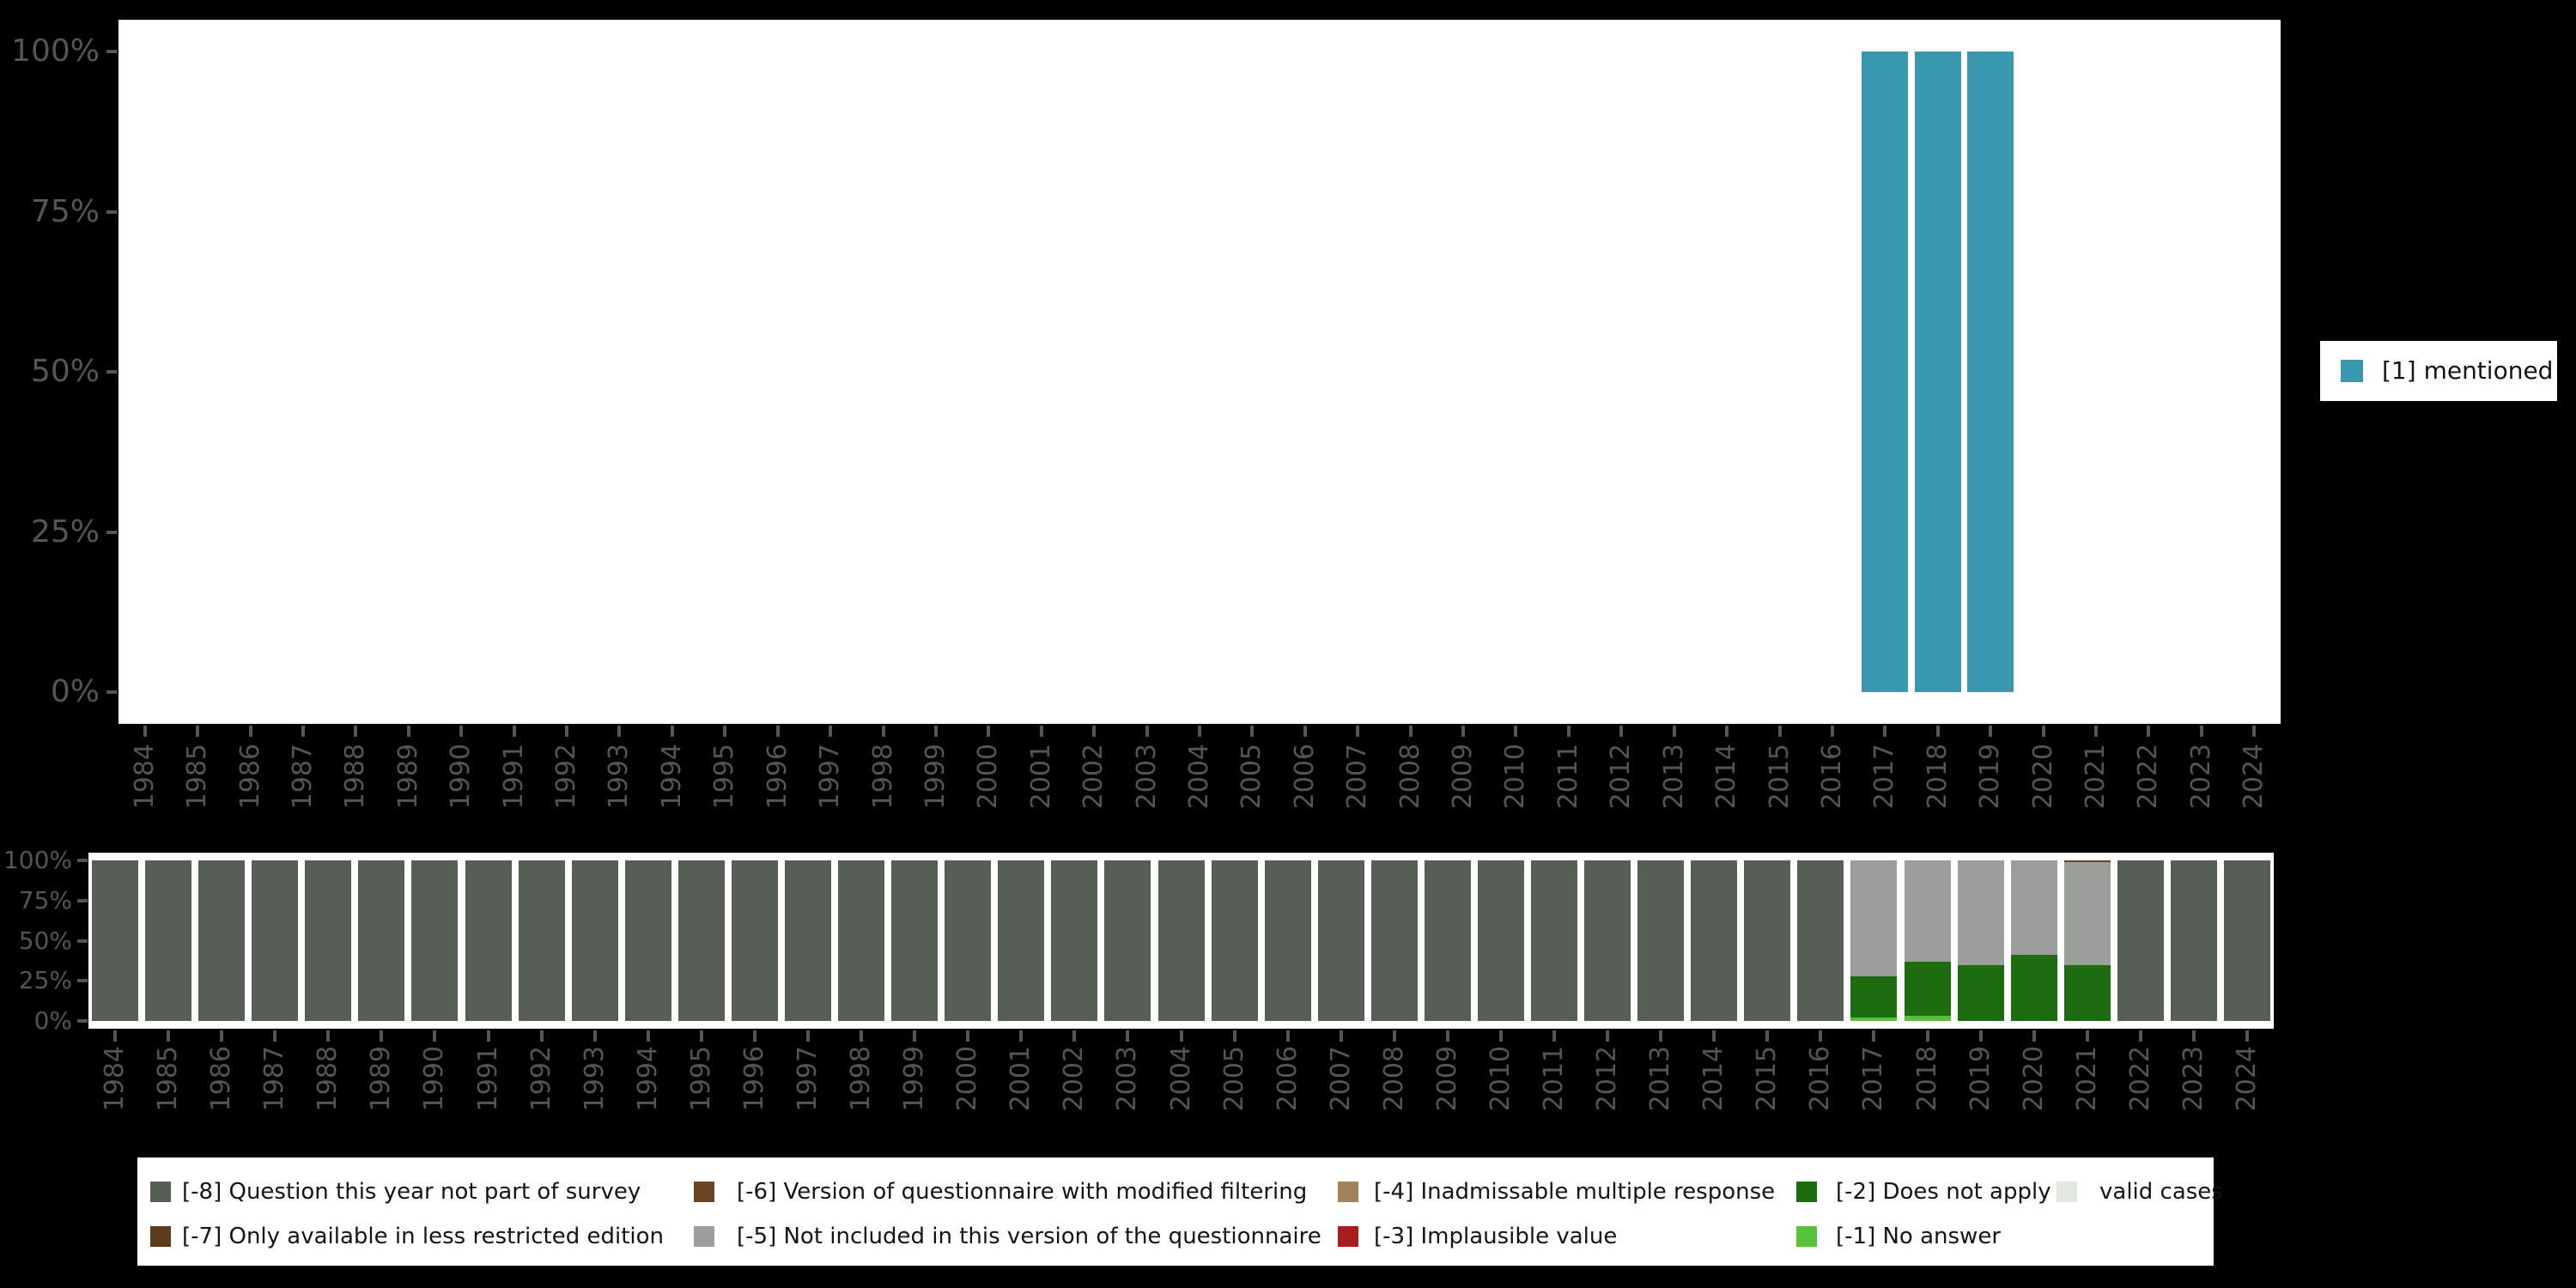 This screenshot has height=1288, width=2576. What do you see at coordinates (1568, 731) in the screenshot?
I see `top-chart-x-tick-2011` at bounding box center [1568, 731].